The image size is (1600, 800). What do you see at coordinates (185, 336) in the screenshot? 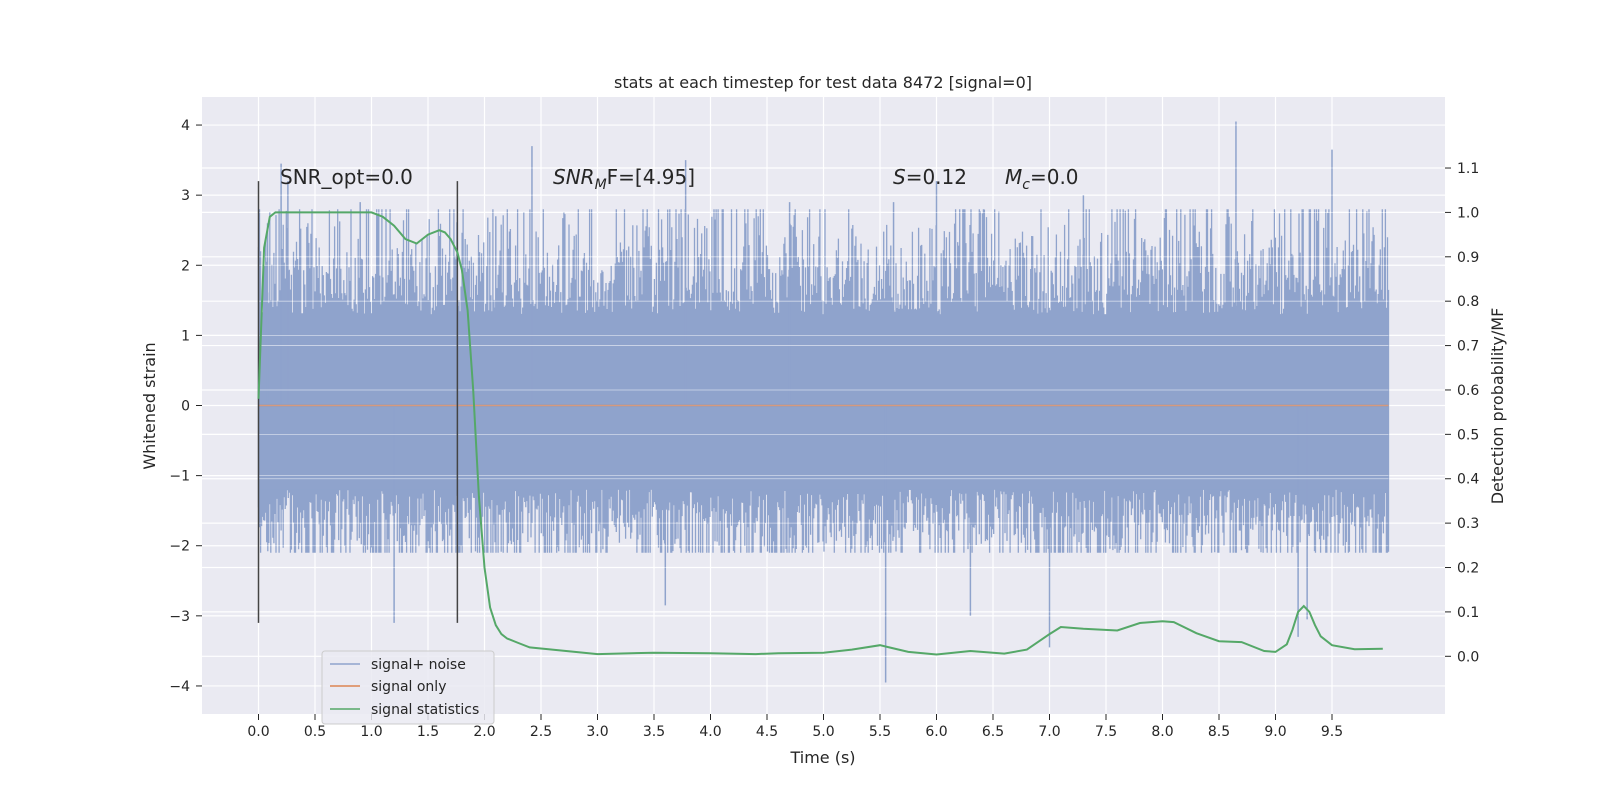
I see `y-tick-label: 1` at bounding box center [185, 336].